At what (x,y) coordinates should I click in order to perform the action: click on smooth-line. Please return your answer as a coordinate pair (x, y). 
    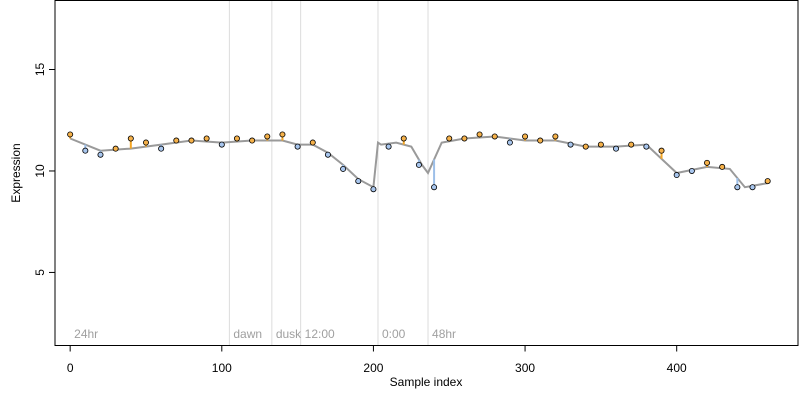
    Looking at the image, I should click on (418, 162).